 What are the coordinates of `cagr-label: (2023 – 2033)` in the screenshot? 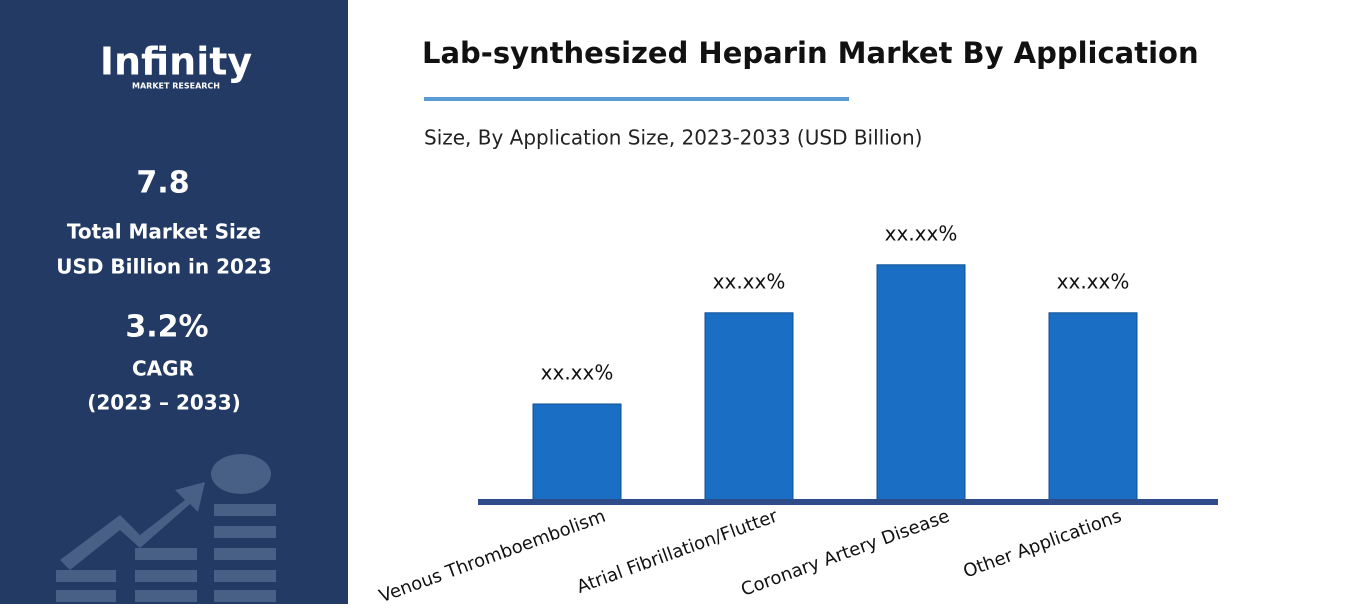 It's located at (164, 403).